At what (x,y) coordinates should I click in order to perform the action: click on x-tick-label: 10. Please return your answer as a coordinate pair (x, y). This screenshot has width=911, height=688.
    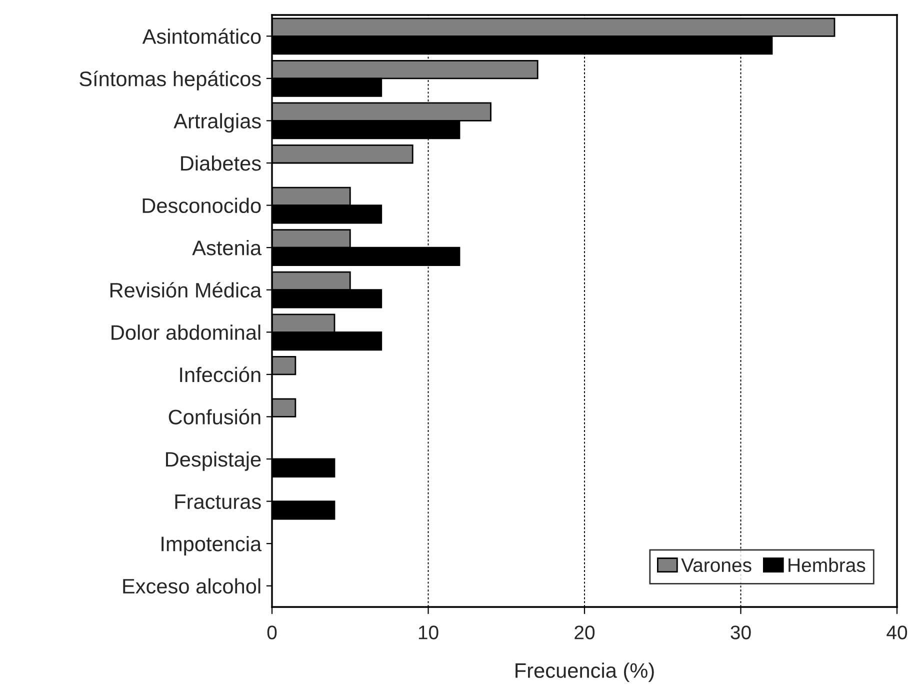
    Looking at the image, I should click on (428, 633).